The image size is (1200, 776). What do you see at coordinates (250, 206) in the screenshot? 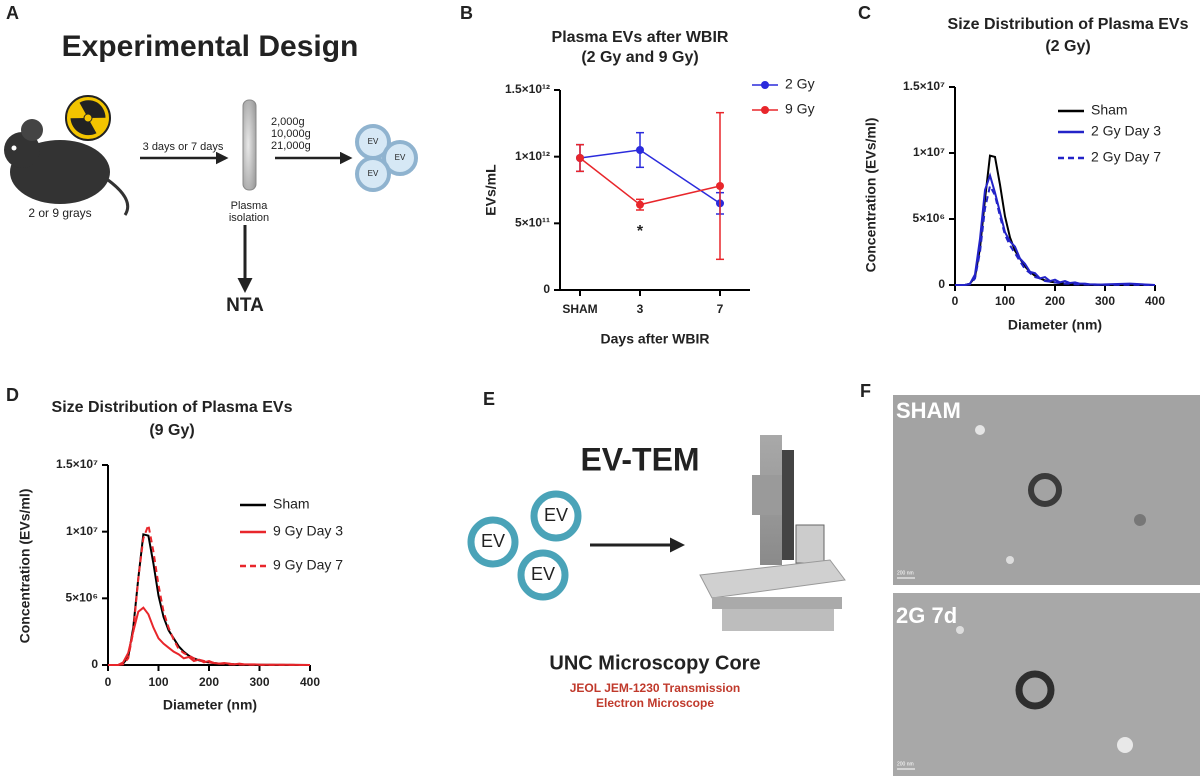
I see `caption: Plasma` at bounding box center [250, 206].